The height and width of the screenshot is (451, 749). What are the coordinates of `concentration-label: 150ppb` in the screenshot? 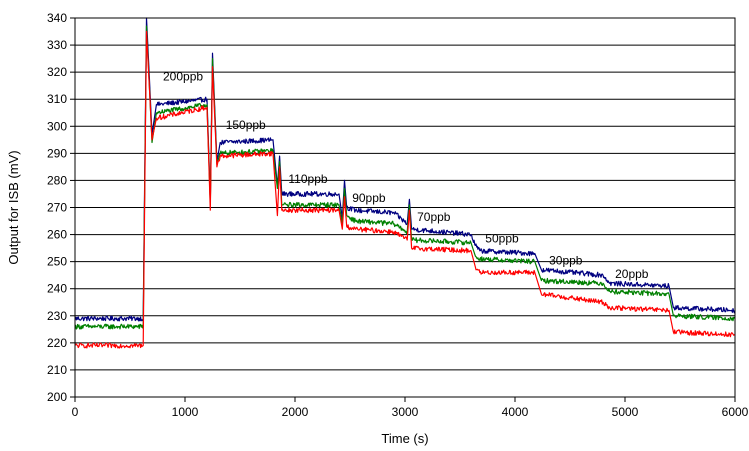 It's located at (246, 125).